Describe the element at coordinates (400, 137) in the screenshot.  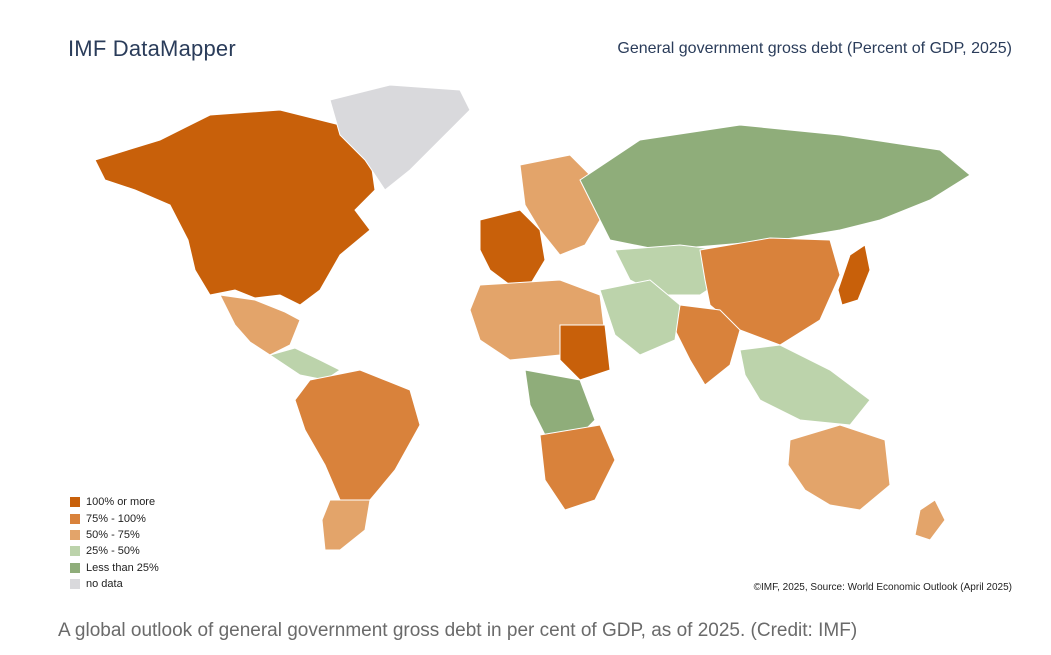
I see `region-greenland` at that location.